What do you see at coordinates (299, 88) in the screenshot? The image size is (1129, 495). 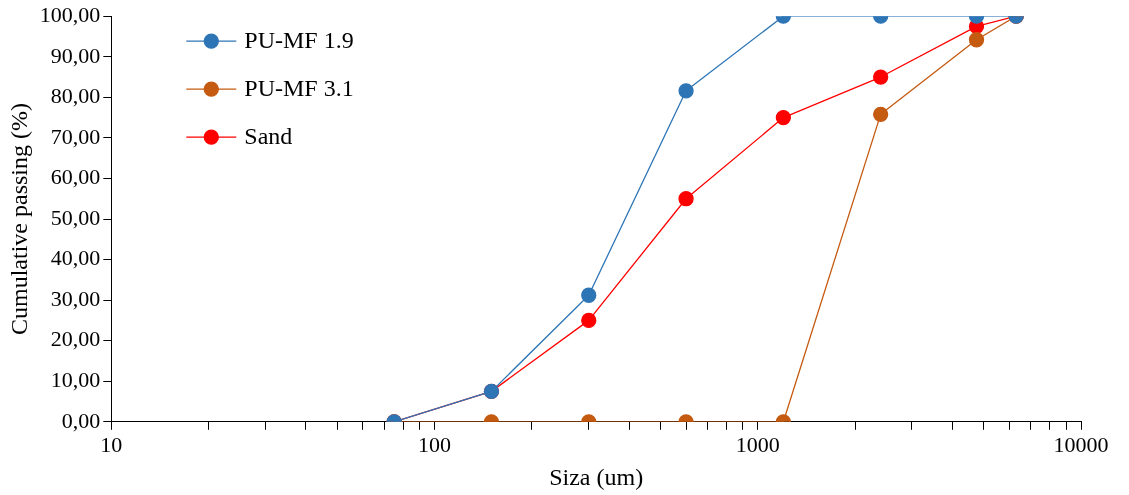 I see `legend-label: PU-MF 3.1` at bounding box center [299, 88].